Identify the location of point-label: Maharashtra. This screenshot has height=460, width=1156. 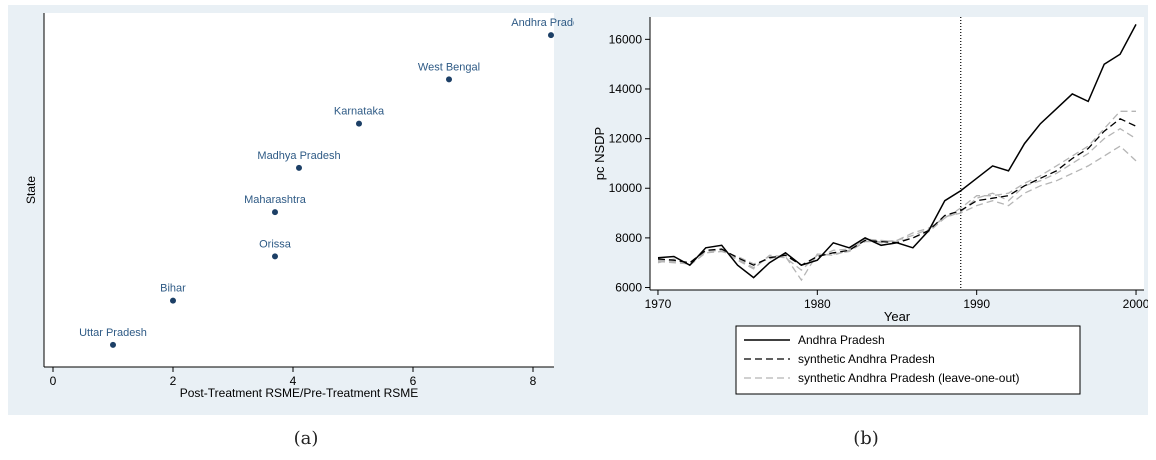
(275, 200).